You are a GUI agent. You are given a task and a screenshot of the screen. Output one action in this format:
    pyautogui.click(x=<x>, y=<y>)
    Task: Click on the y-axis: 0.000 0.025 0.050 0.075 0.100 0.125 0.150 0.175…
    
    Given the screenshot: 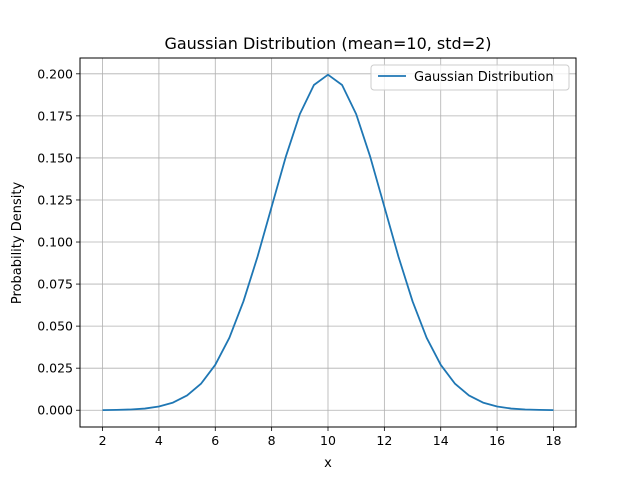 What is the action you would take?
    pyautogui.click(x=58, y=242)
    